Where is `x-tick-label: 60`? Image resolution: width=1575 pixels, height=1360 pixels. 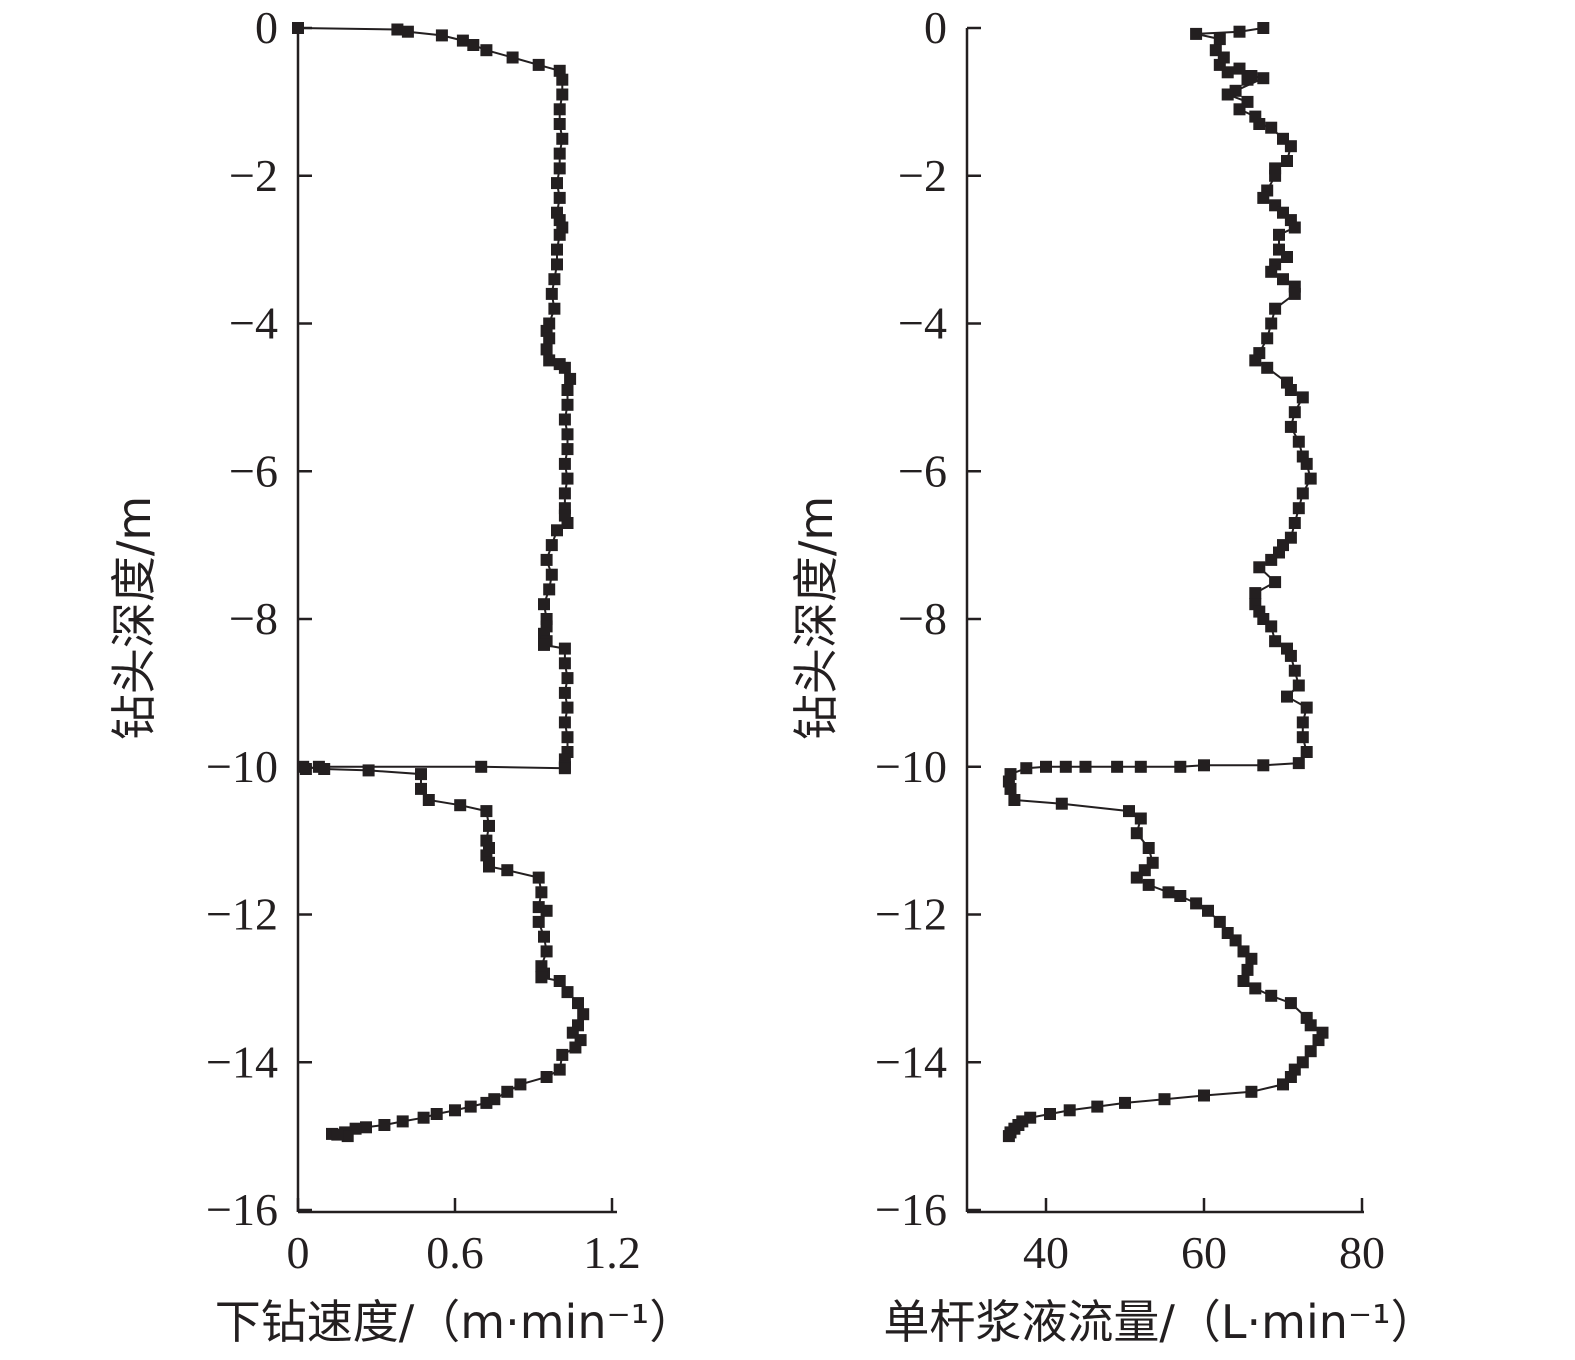
x-tick-label: 60 is located at coordinates (1204, 1252).